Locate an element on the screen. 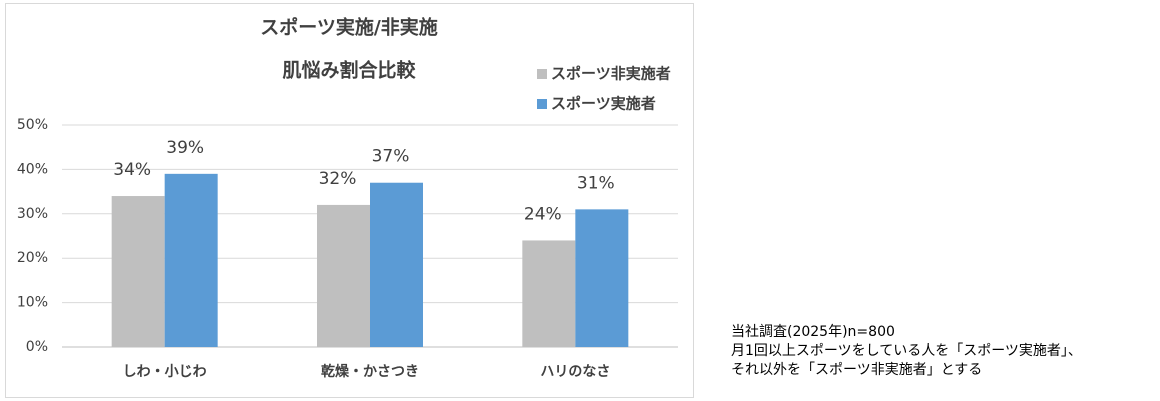 This screenshot has width=1160, height=401. y-tick-label: 30% is located at coordinates (32, 214).